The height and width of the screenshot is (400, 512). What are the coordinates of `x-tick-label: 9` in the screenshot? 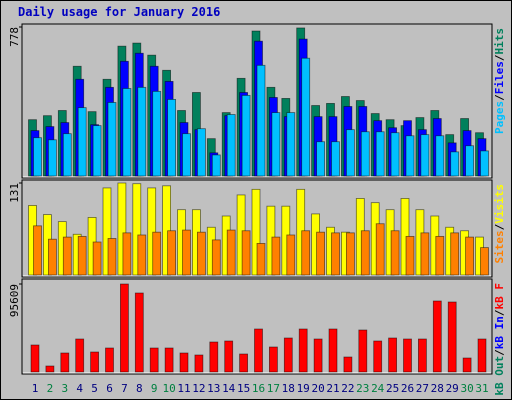 It's located at (154, 388).